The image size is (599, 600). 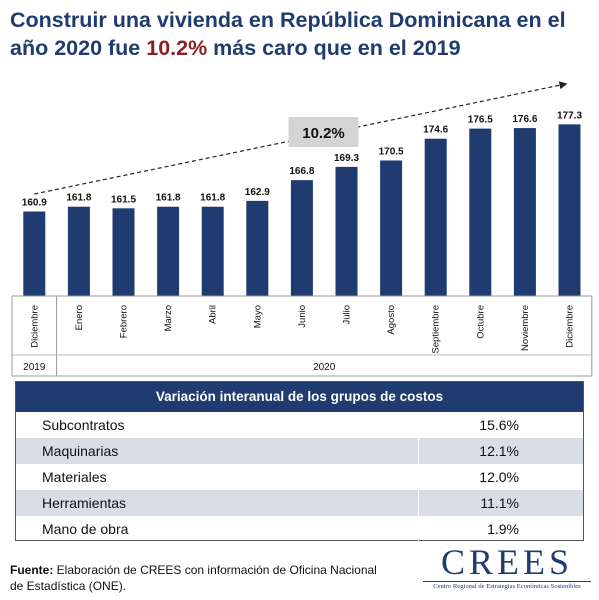 I want to click on category-label-5: Mayo, so click(x=257, y=316).